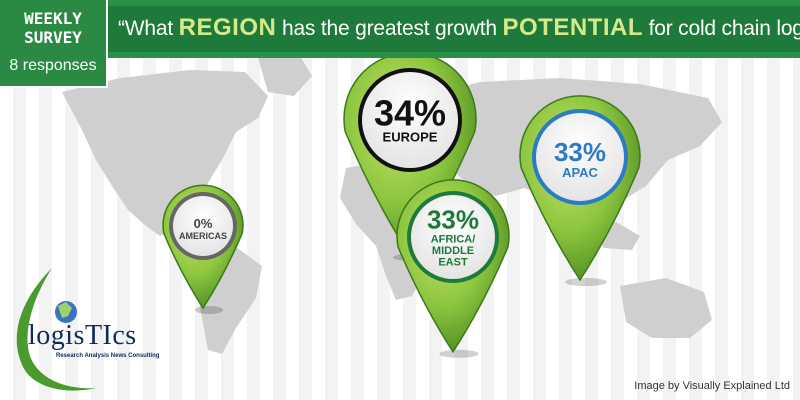  Describe the element at coordinates (165, 153) in the screenshot. I see `north-america-shape` at that location.